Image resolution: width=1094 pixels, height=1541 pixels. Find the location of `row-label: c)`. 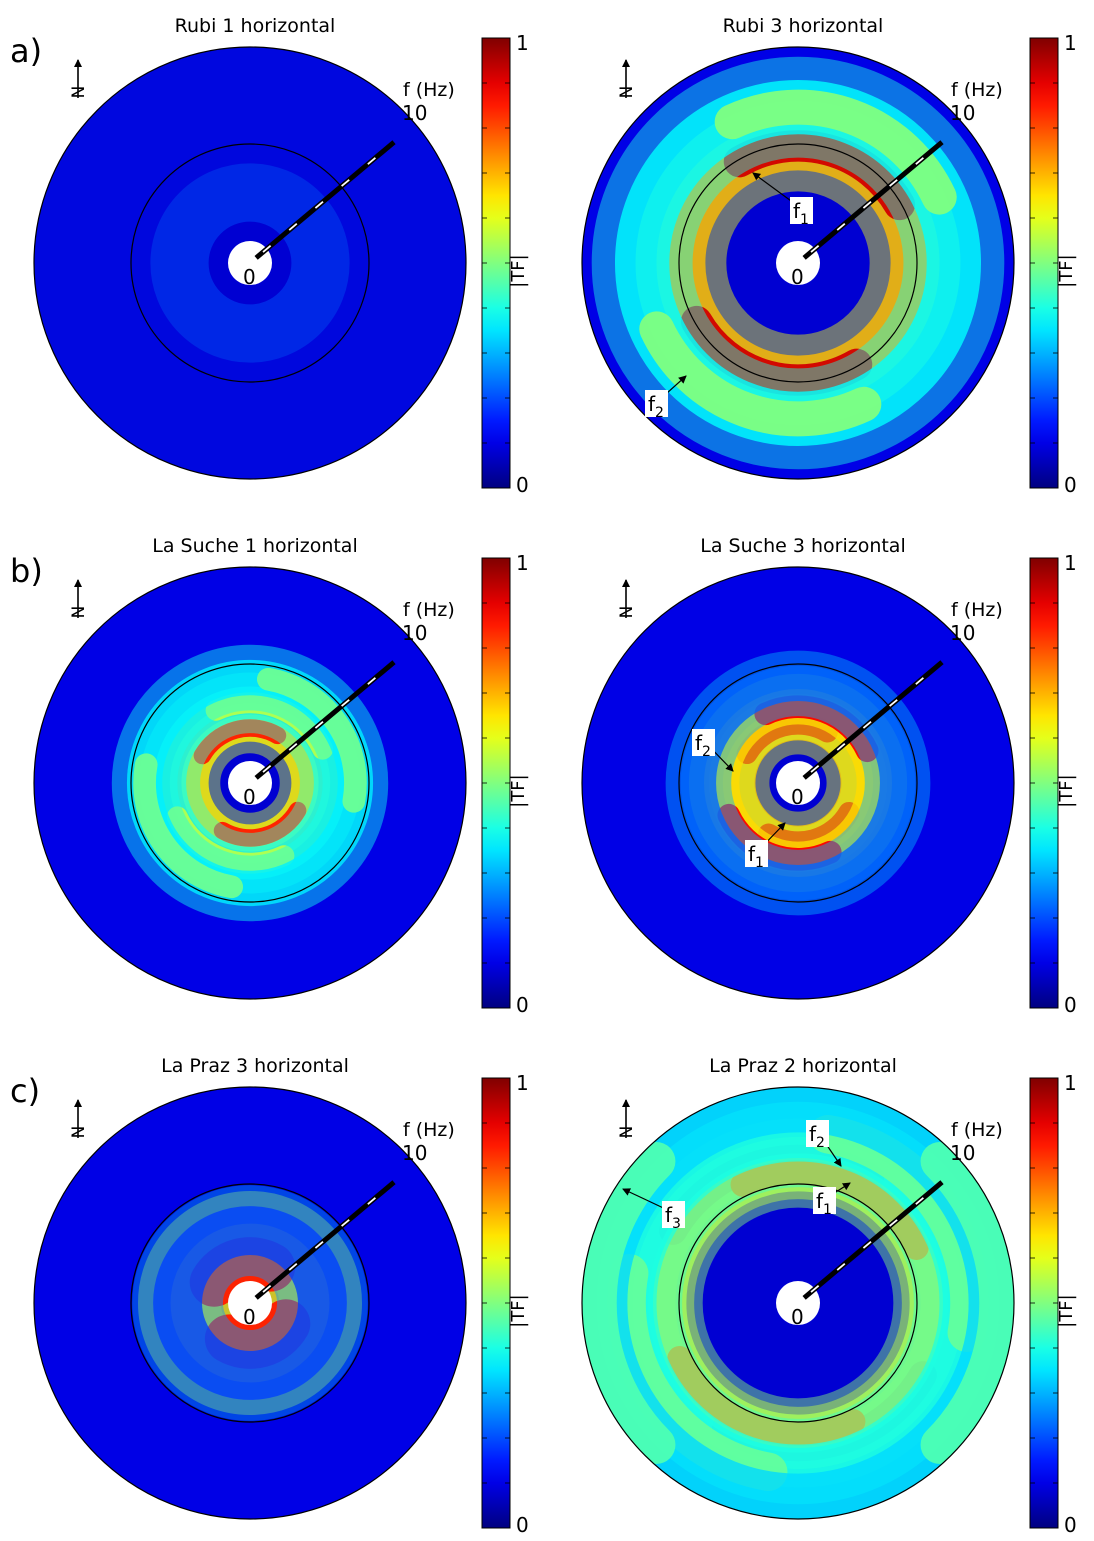

row-label: c) is located at coordinates (25, 1091).